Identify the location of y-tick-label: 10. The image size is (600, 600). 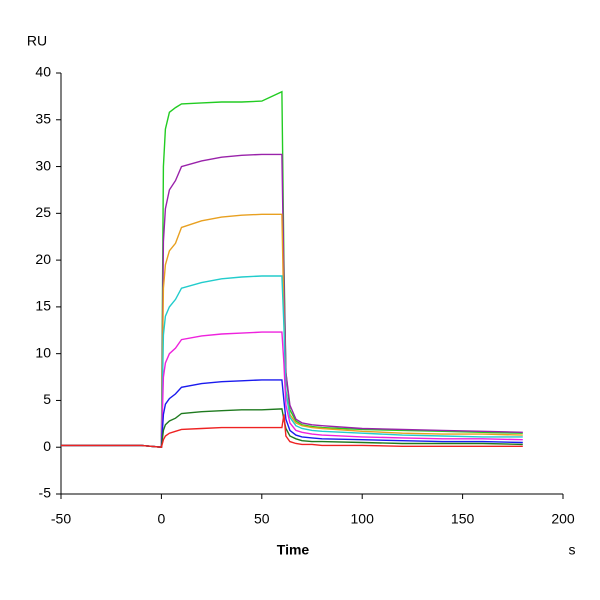
(43, 352).